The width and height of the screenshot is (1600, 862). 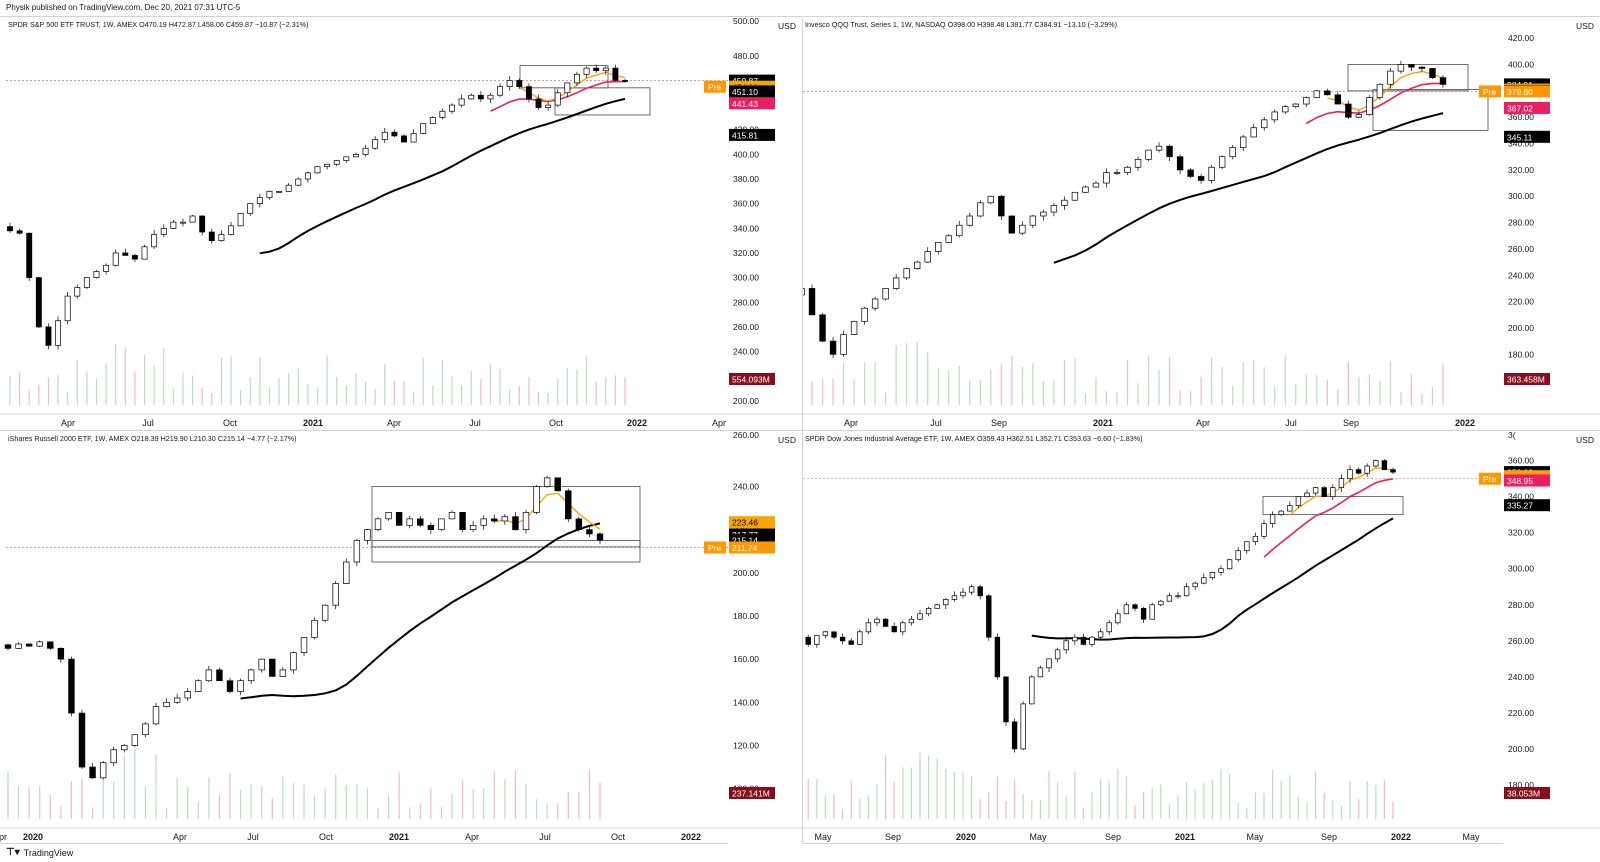 What do you see at coordinates (1521, 38) in the screenshot?
I see `y-tick-label: 420.00` at bounding box center [1521, 38].